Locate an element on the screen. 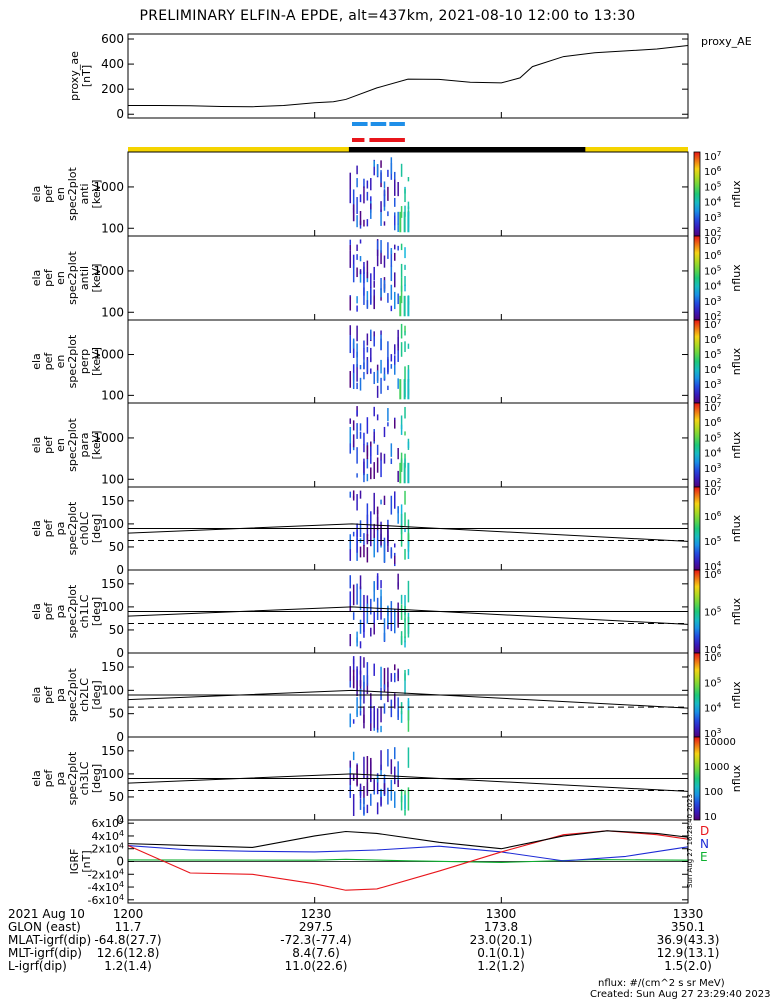 This screenshot has height=1000, width=775. colorbar is located at coordinates (697, 194).